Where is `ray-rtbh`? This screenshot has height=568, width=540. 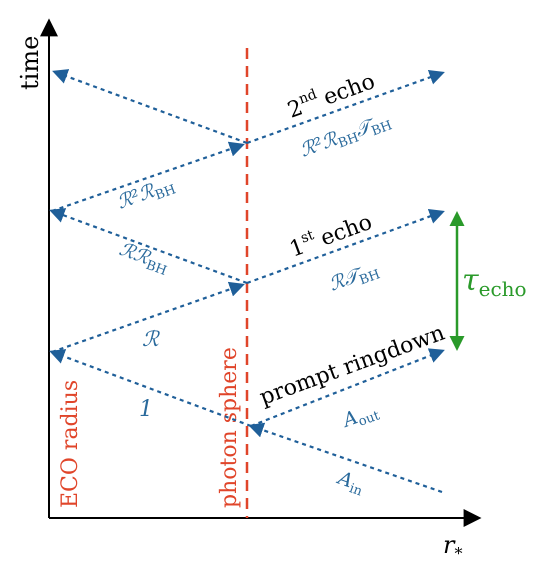 ray-rtbh is located at coordinates (345, 246).